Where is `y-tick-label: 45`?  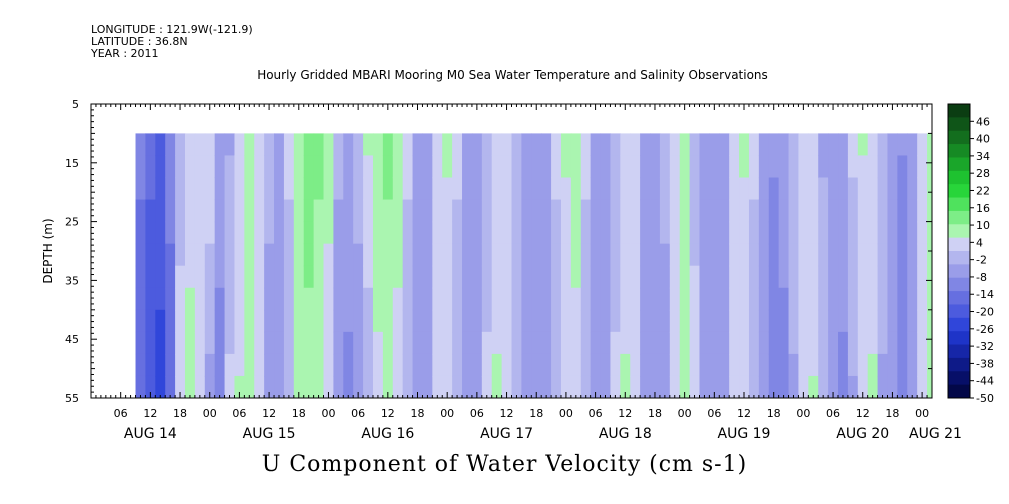
y-tick-label: 45 is located at coordinates (72, 339).